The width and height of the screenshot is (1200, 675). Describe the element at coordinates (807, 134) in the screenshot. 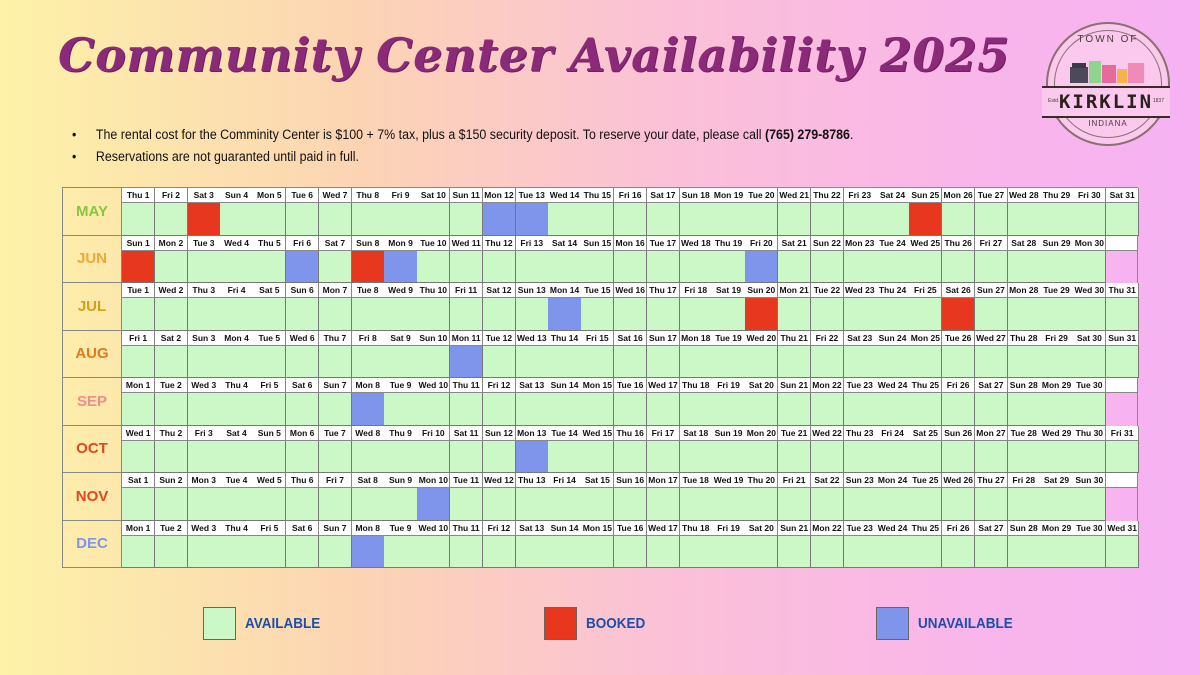

I see `phone-number: (765) 279-8786` at that location.